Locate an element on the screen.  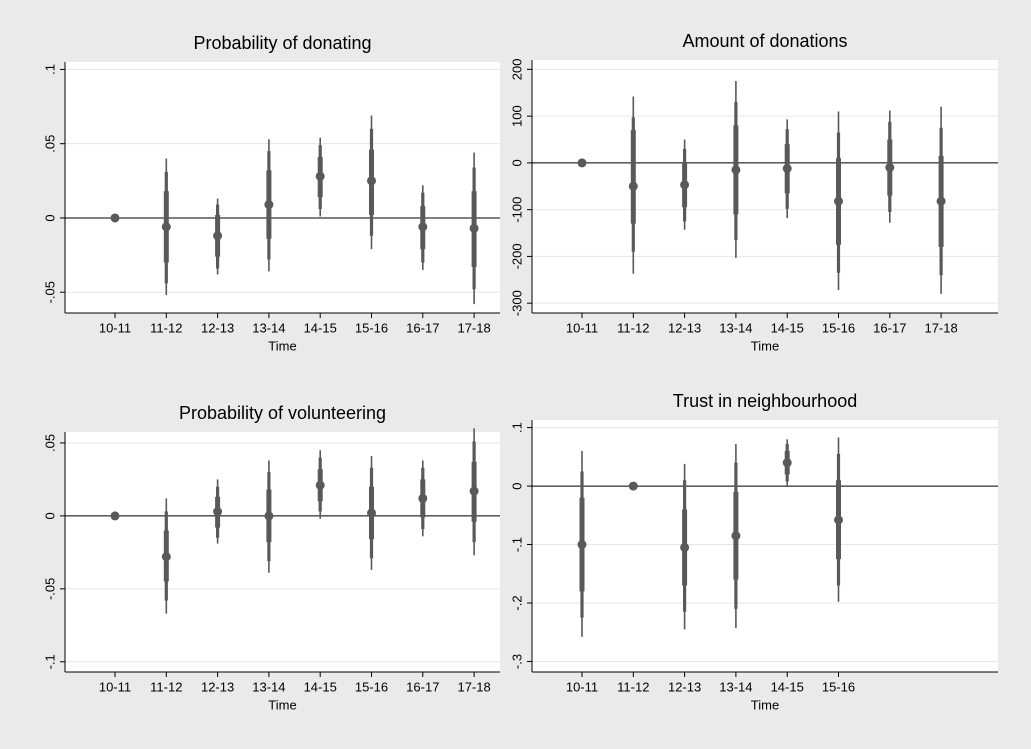
chart-title: Amount of donations is located at coordinates (764, 41).